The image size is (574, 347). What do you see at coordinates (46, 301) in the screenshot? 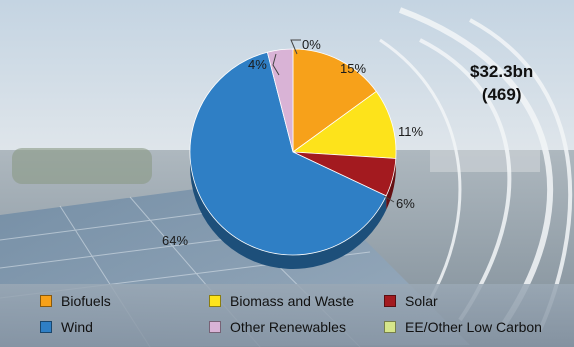
I see `legend-swatch-biofuels` at bounding box center [46, 301].